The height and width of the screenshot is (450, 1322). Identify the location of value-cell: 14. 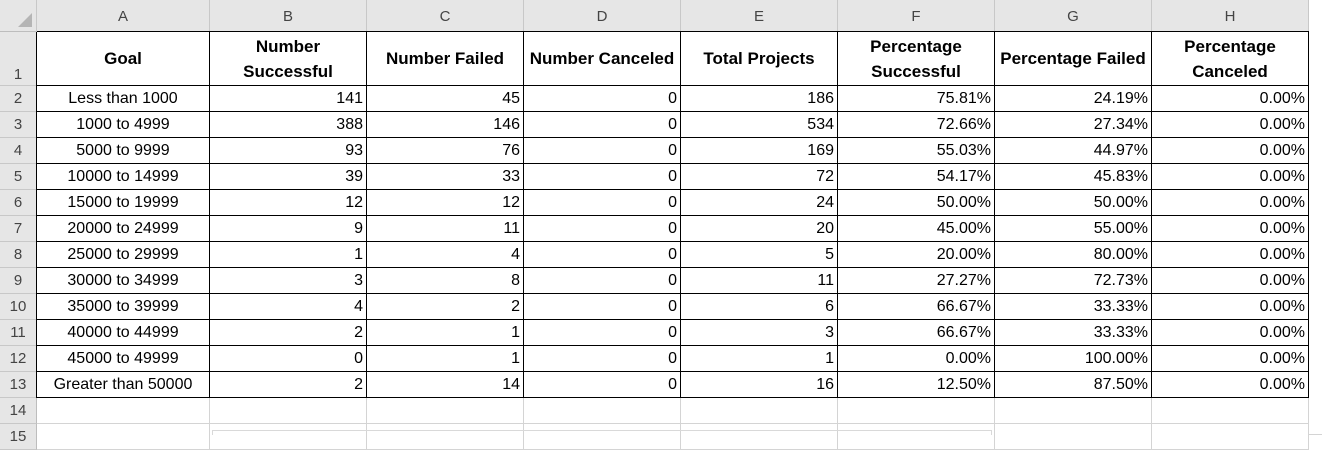
(445, 385).